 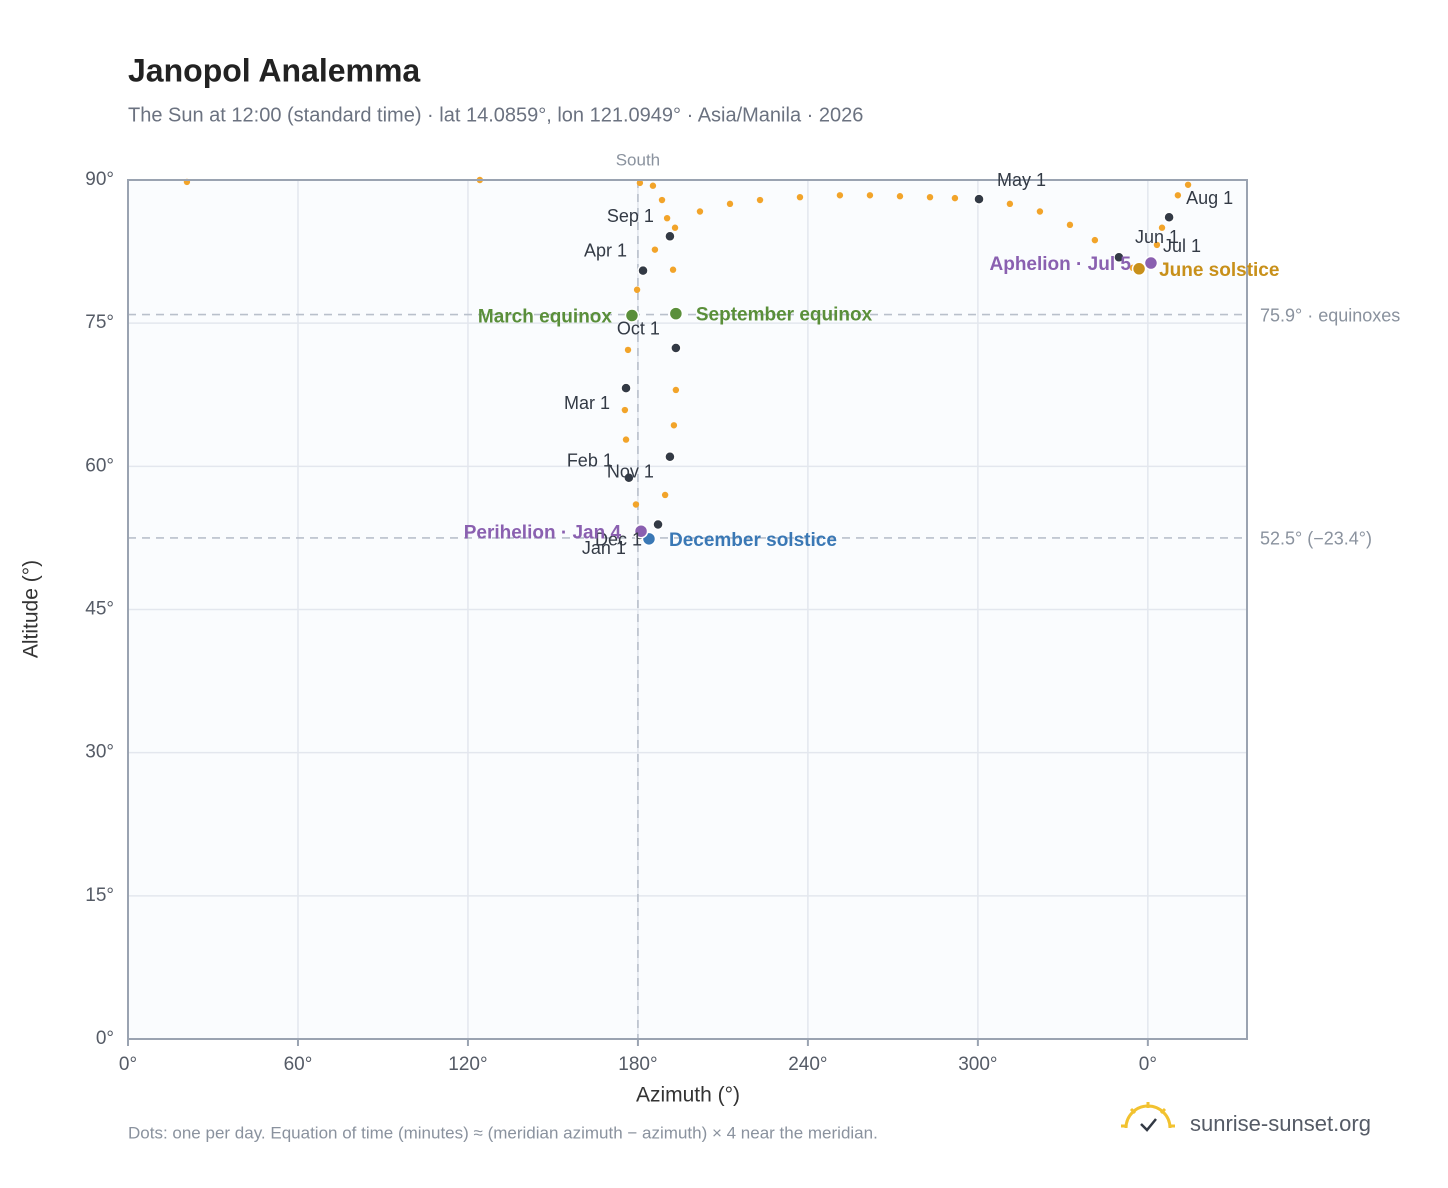 I want to click on brand: sunrise-sunset.org, so click(x=1280, y=1123).